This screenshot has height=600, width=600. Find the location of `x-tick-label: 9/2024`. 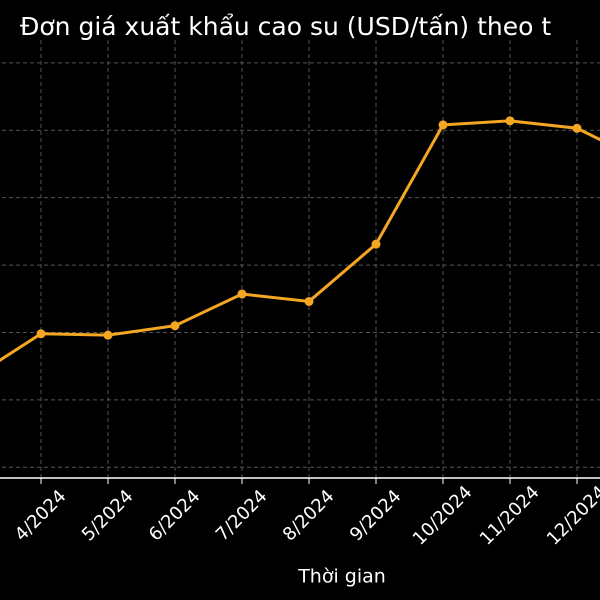

x-tick-label: 9/2024 is located at coordinates (376, 516).